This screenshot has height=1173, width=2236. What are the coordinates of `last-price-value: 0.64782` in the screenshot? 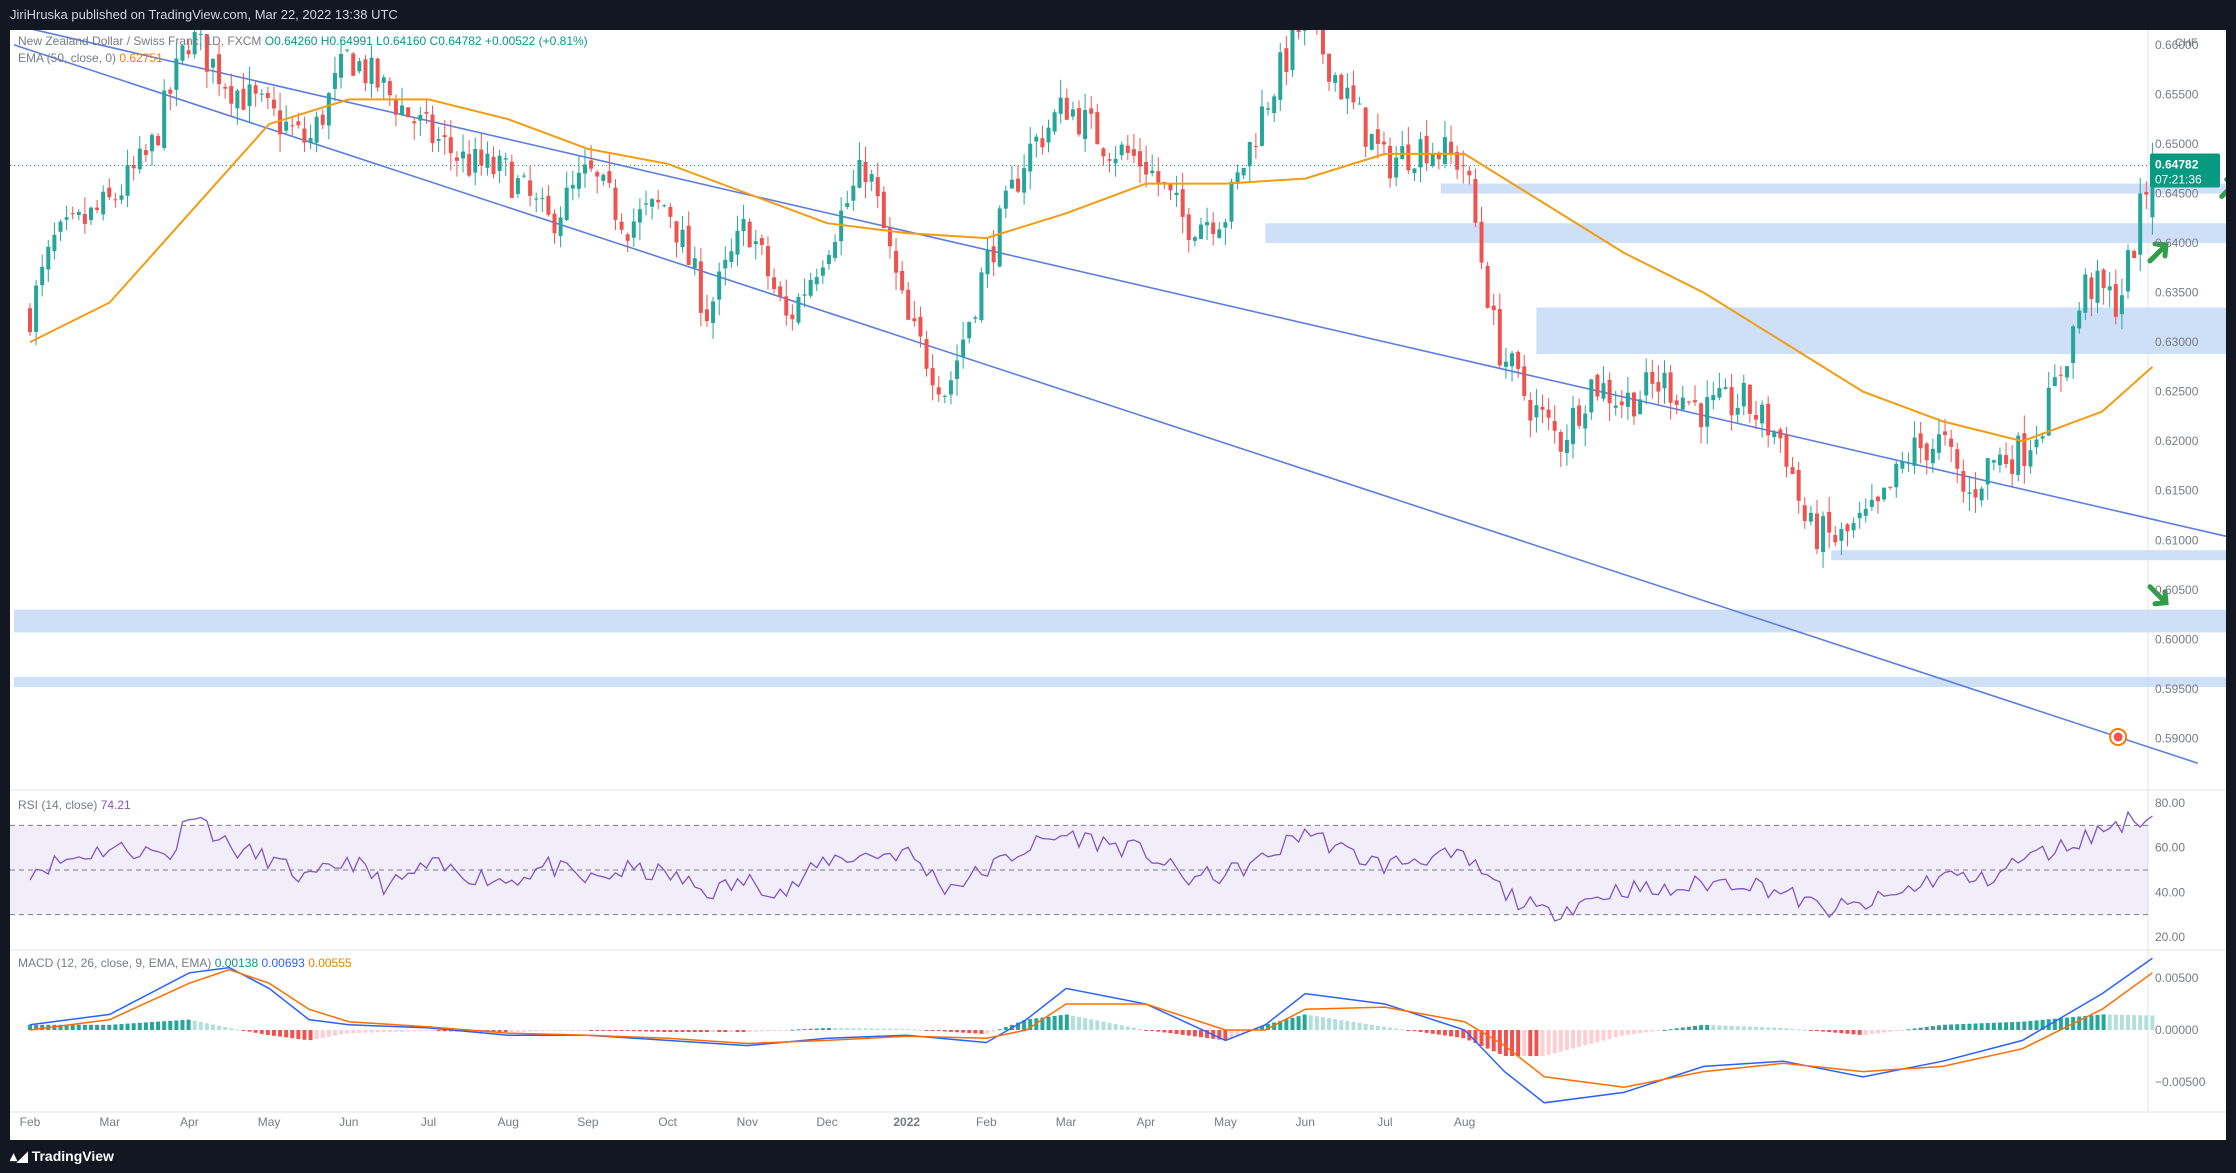 It's located at (2177, 165).